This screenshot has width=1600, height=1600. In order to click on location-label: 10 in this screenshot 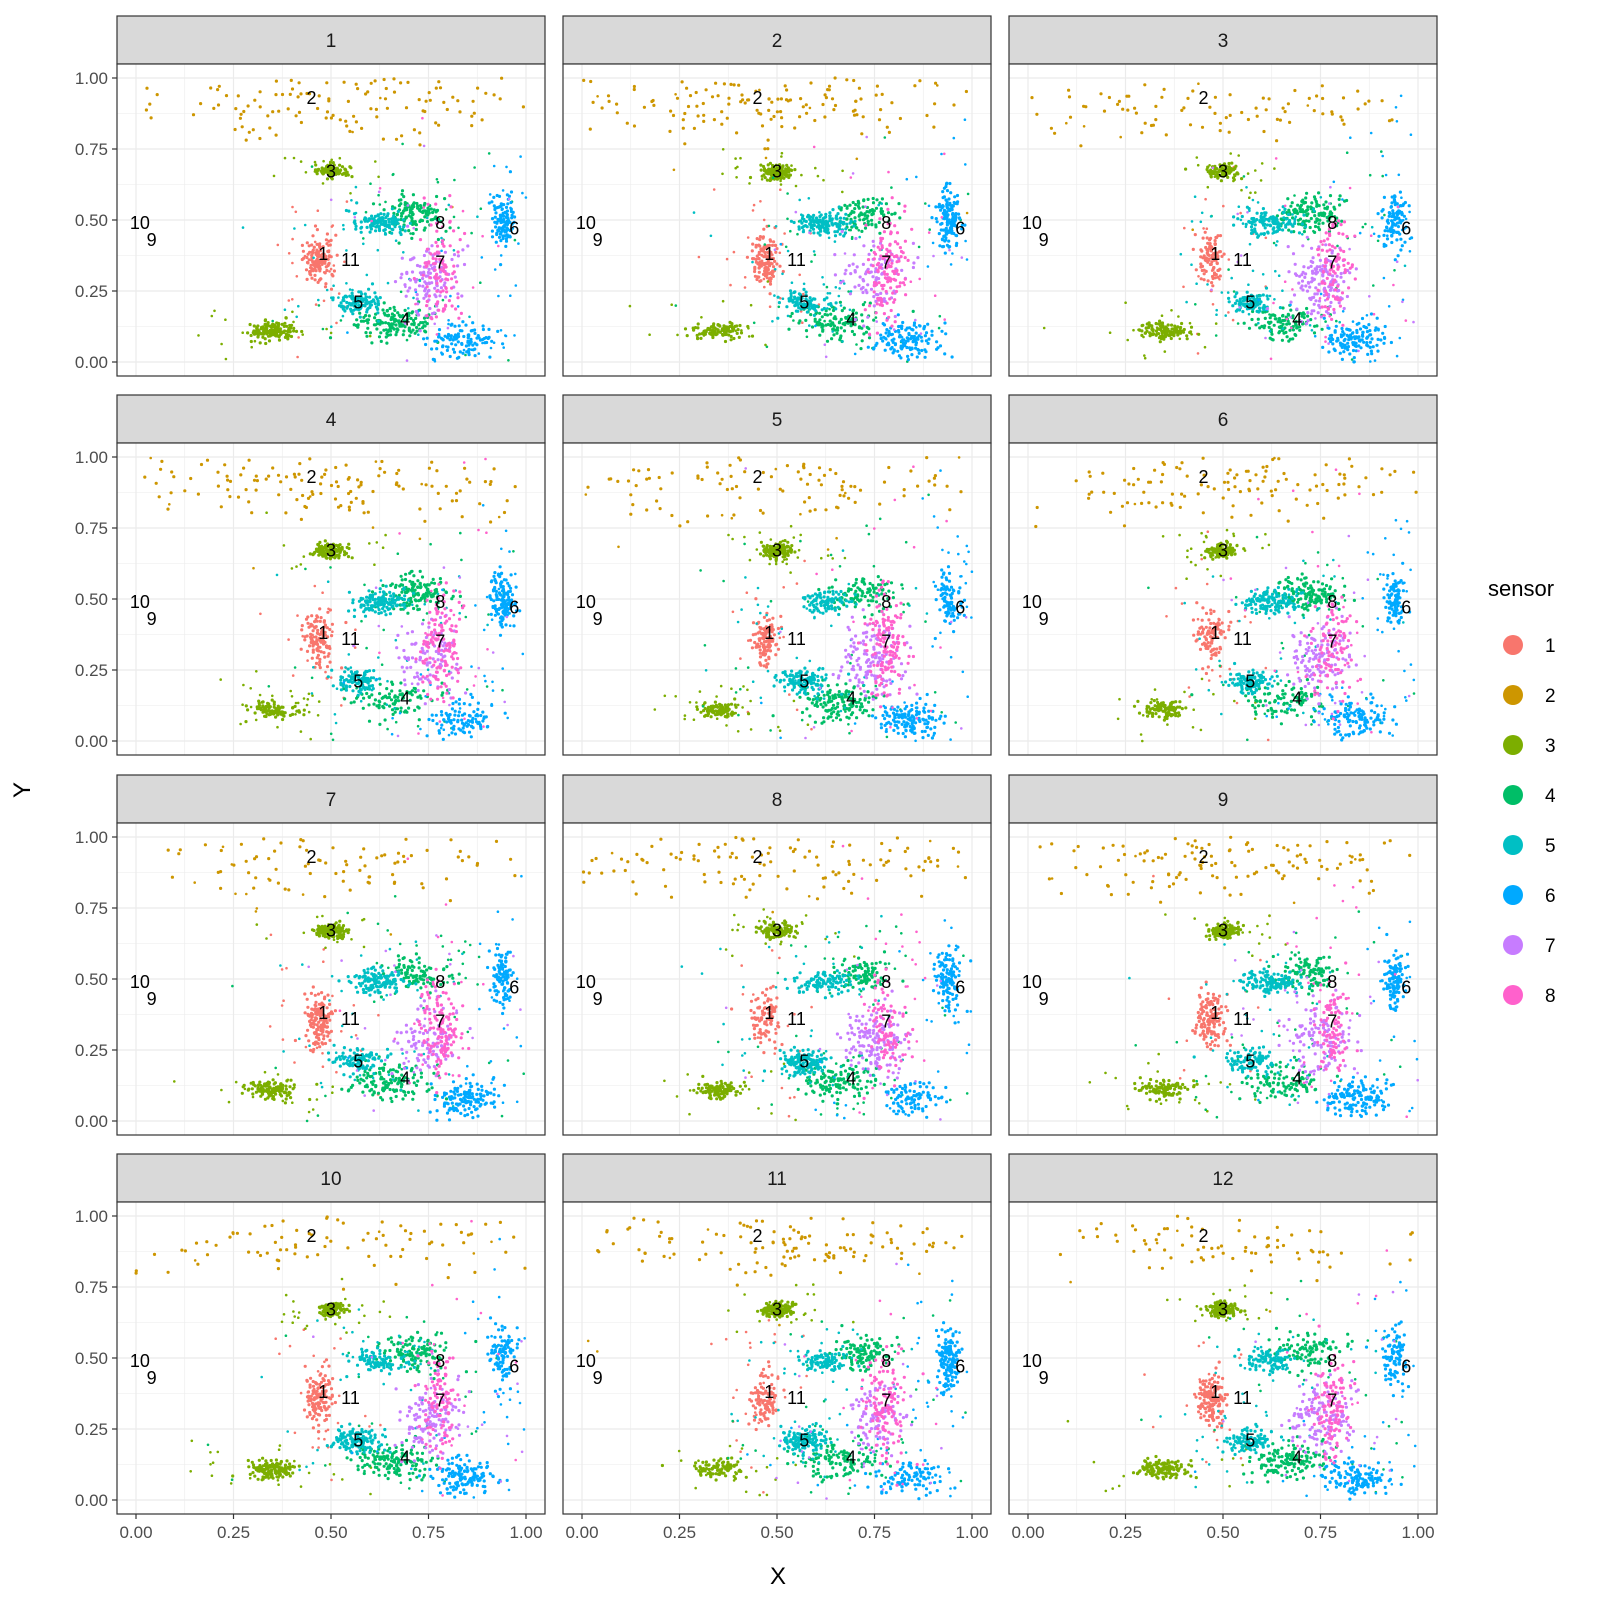, I will do `click(586, 223)`.